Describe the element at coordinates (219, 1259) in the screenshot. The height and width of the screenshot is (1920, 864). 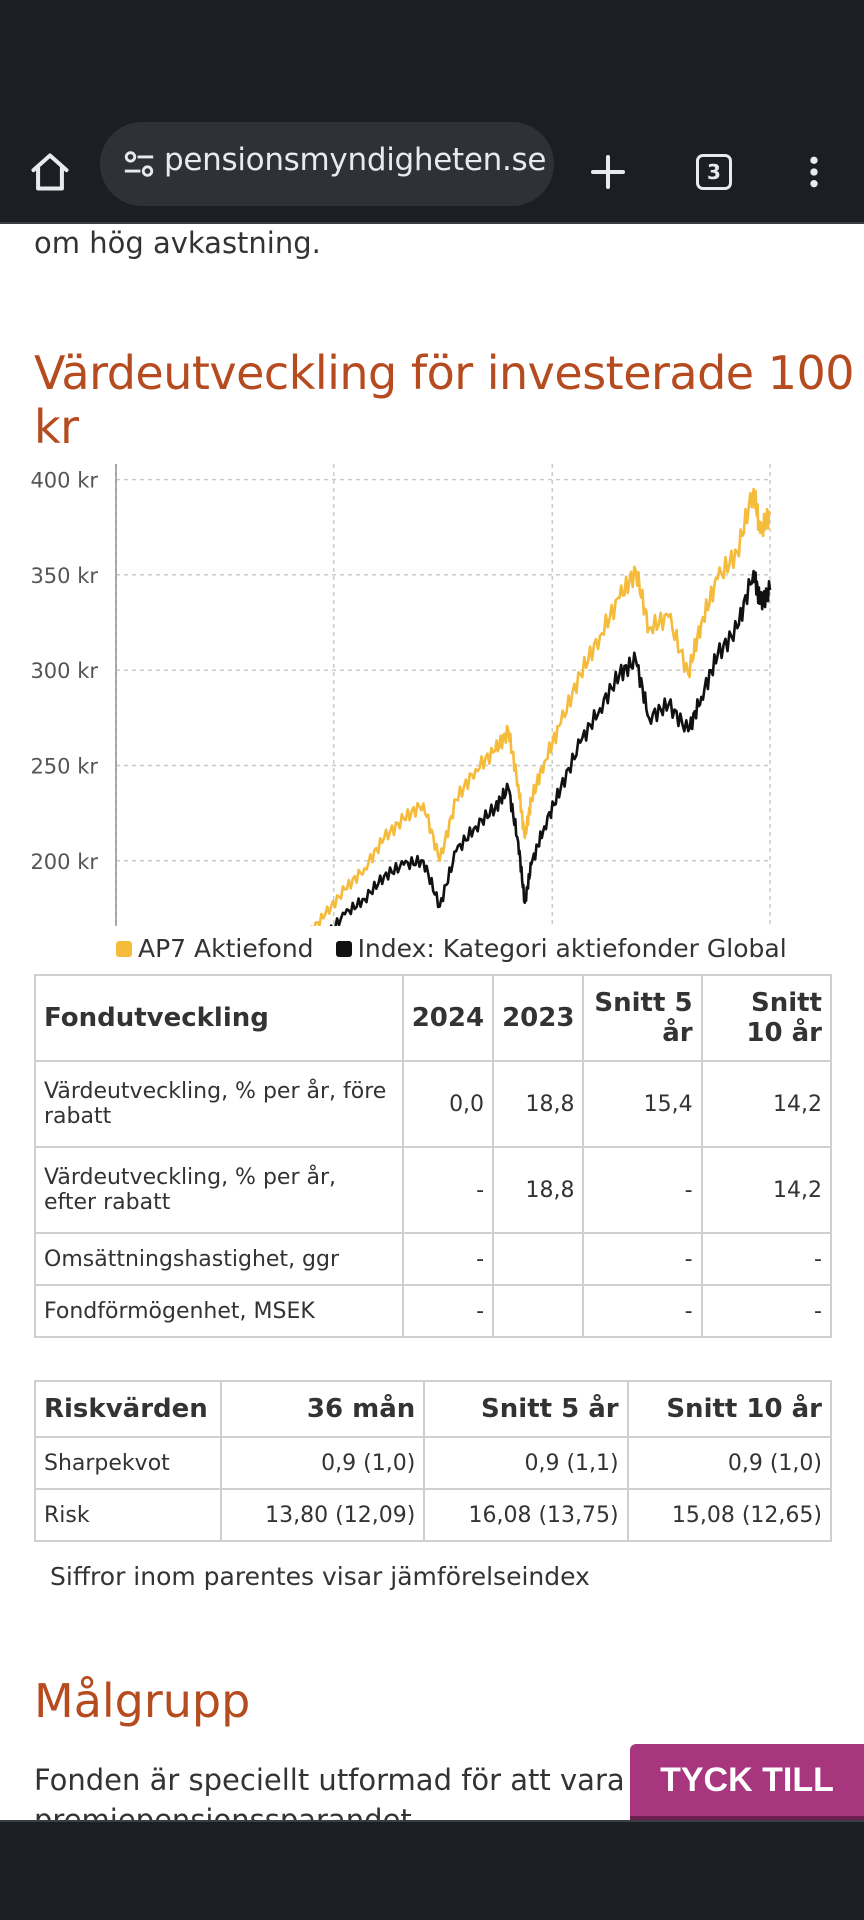
I see `table-cell: Omsättningshastighet, ggr` at that location.